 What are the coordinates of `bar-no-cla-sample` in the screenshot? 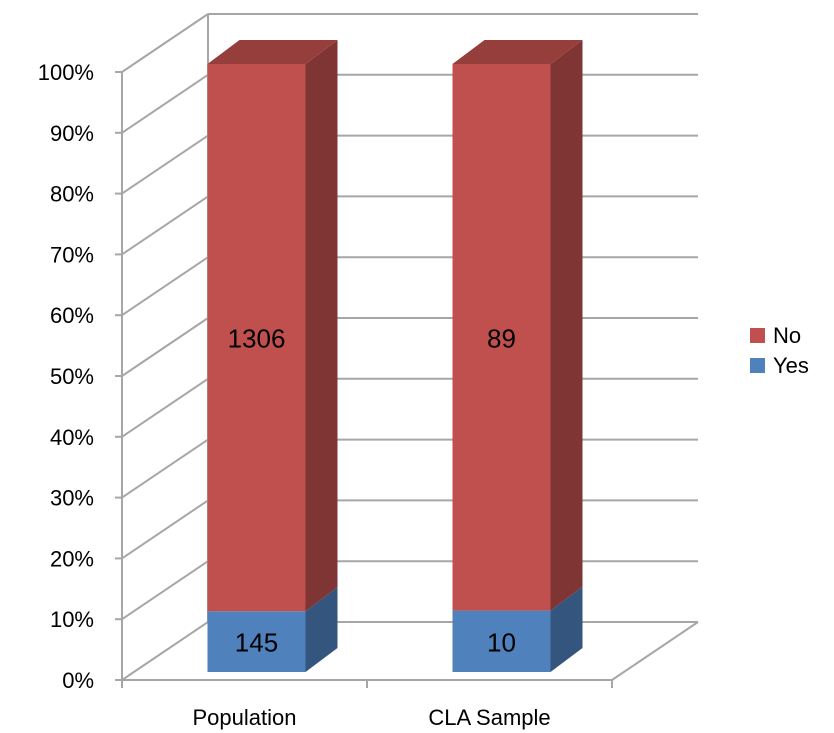 It's located at (501, 337).